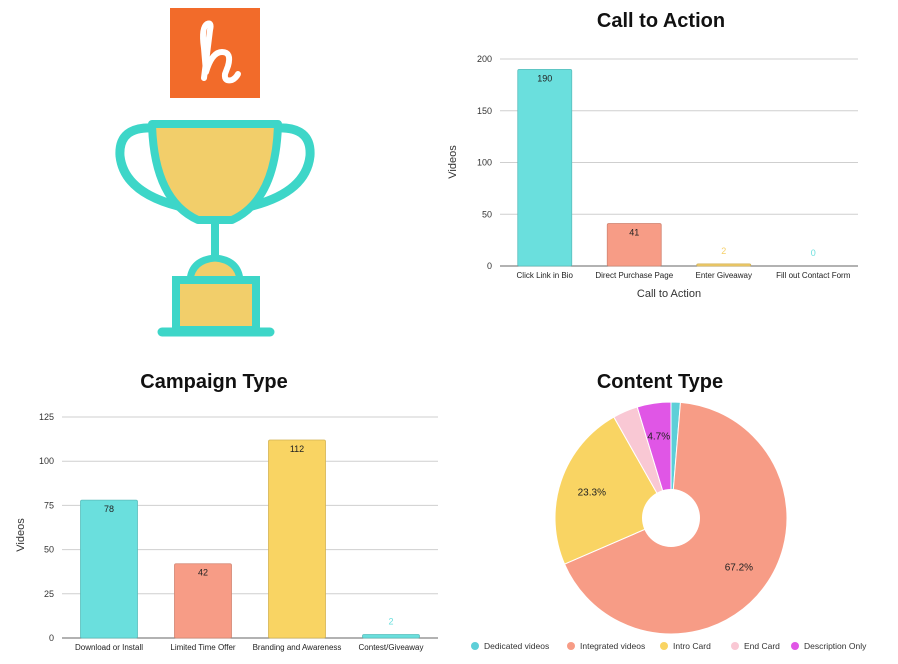  Describe the element at coordinates (813, 253) in the screenshot. I see `data-label: 0` at that location.